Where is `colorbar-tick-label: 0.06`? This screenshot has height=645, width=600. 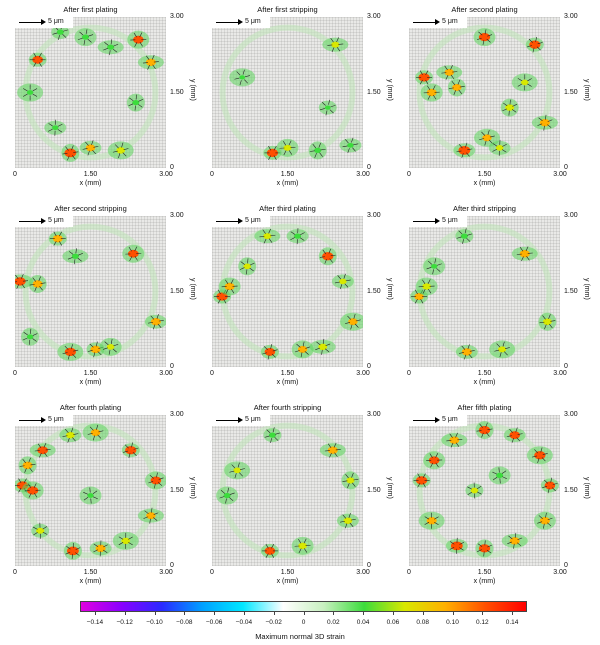 colorbar-tick-label: 0.06 is located at coordinates (393, 622).